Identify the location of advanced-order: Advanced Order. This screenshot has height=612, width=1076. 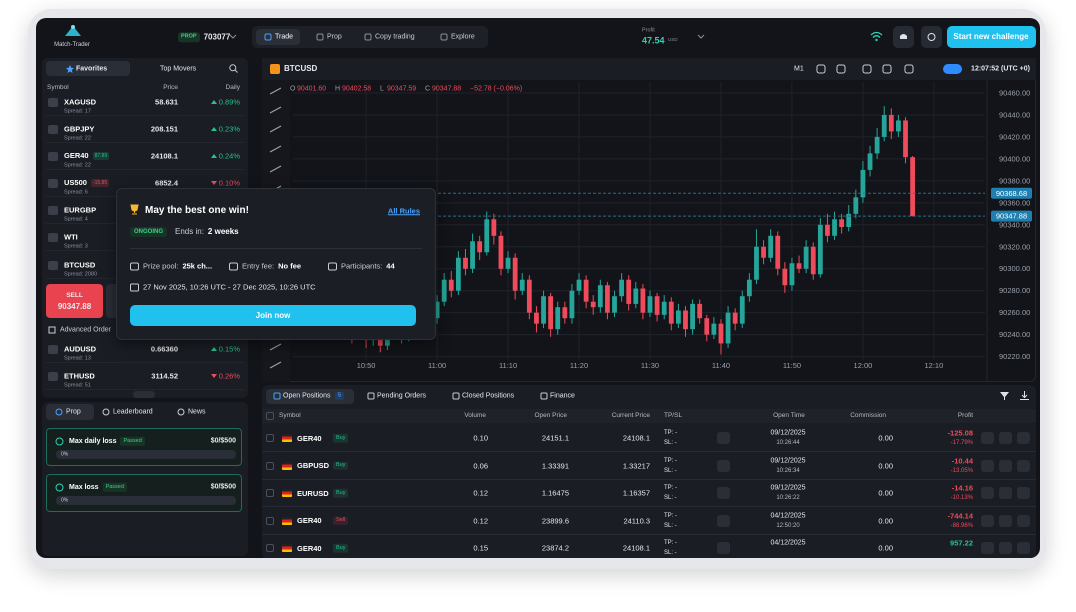
(85, 330).